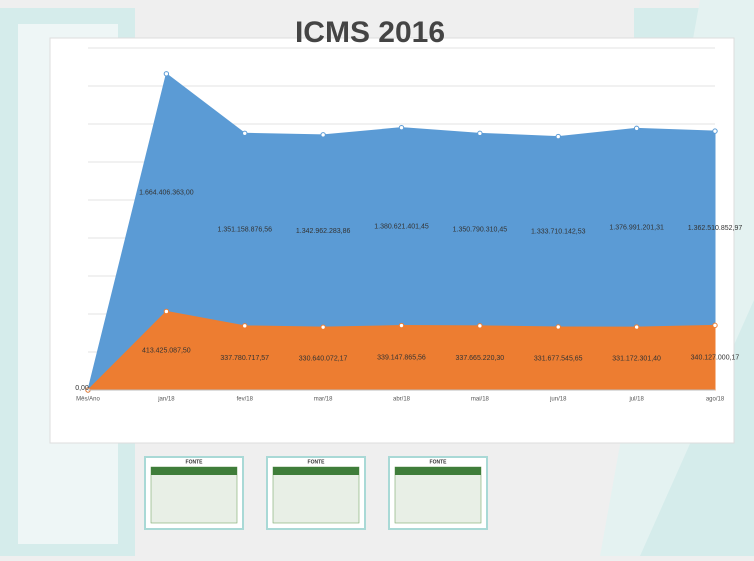 Image resolution: width=754 pixels, height=561 pixels. What do you see at coordinates (166, 192) in the screenshot?
I see `data-label: 1.664.406.363,00` at bounding box center [166, 192].